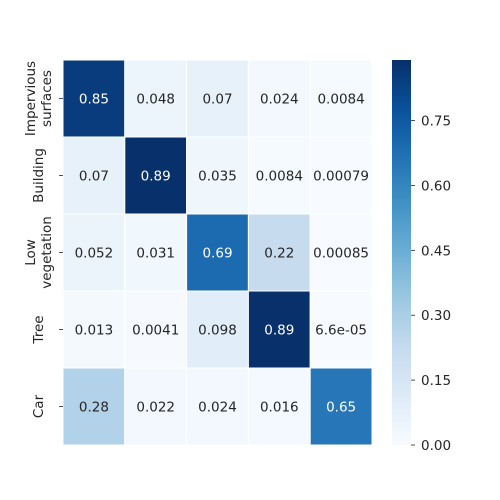  I want to click on colorbar-tick-label: 0.45, so click(436, 251).